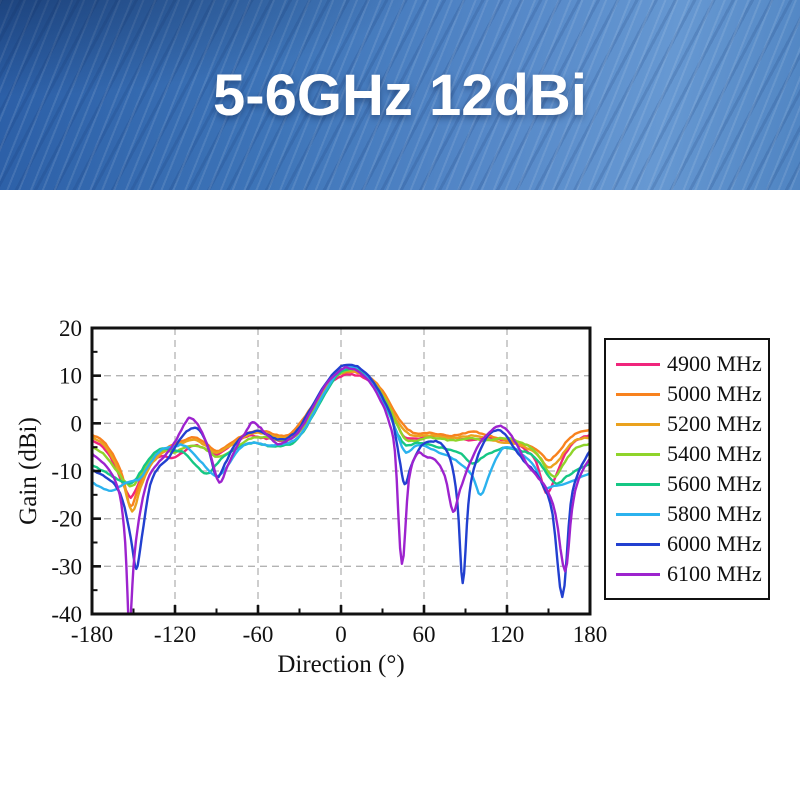 This screenshot has width=800, height=800. Describe the element at coordinates (714, 483) in the screenshot. I see `legend-label: 5600 MHz` at that location.